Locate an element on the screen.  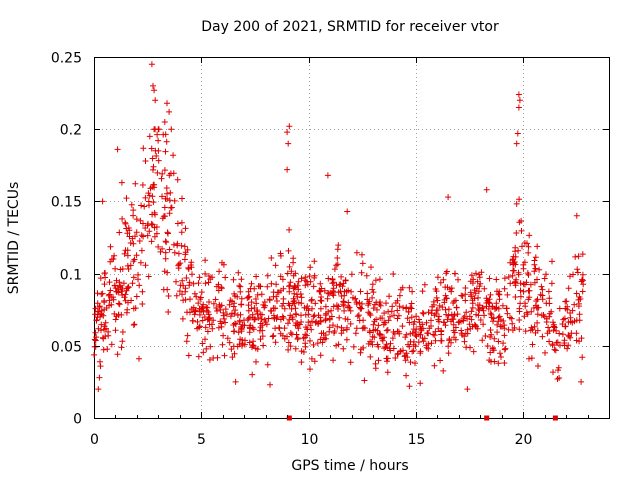
zero-line-marker is located at coordinates (487, 418).